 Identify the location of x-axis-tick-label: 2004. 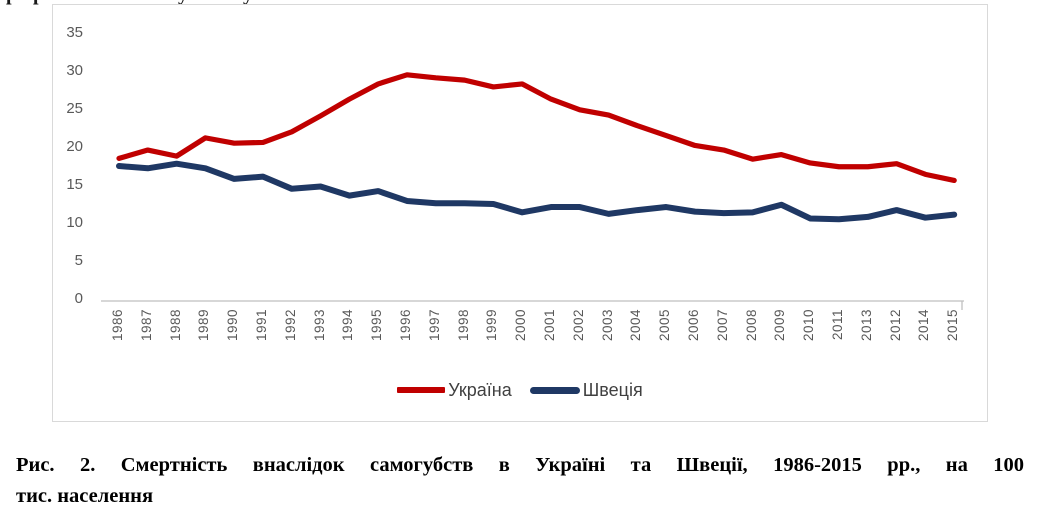
(636, 325).